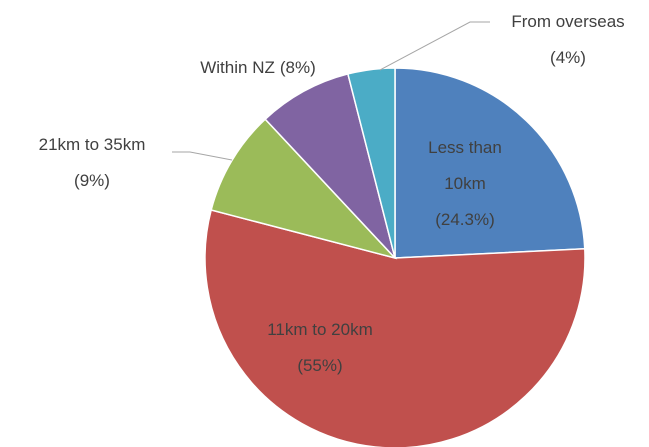 This screenshot has height=447, width=649. What do you see at coordinates (320, 348) in the screenshot?
I see `slice-label: 11km to 20km (55%)` at bounding box center [320, 348].